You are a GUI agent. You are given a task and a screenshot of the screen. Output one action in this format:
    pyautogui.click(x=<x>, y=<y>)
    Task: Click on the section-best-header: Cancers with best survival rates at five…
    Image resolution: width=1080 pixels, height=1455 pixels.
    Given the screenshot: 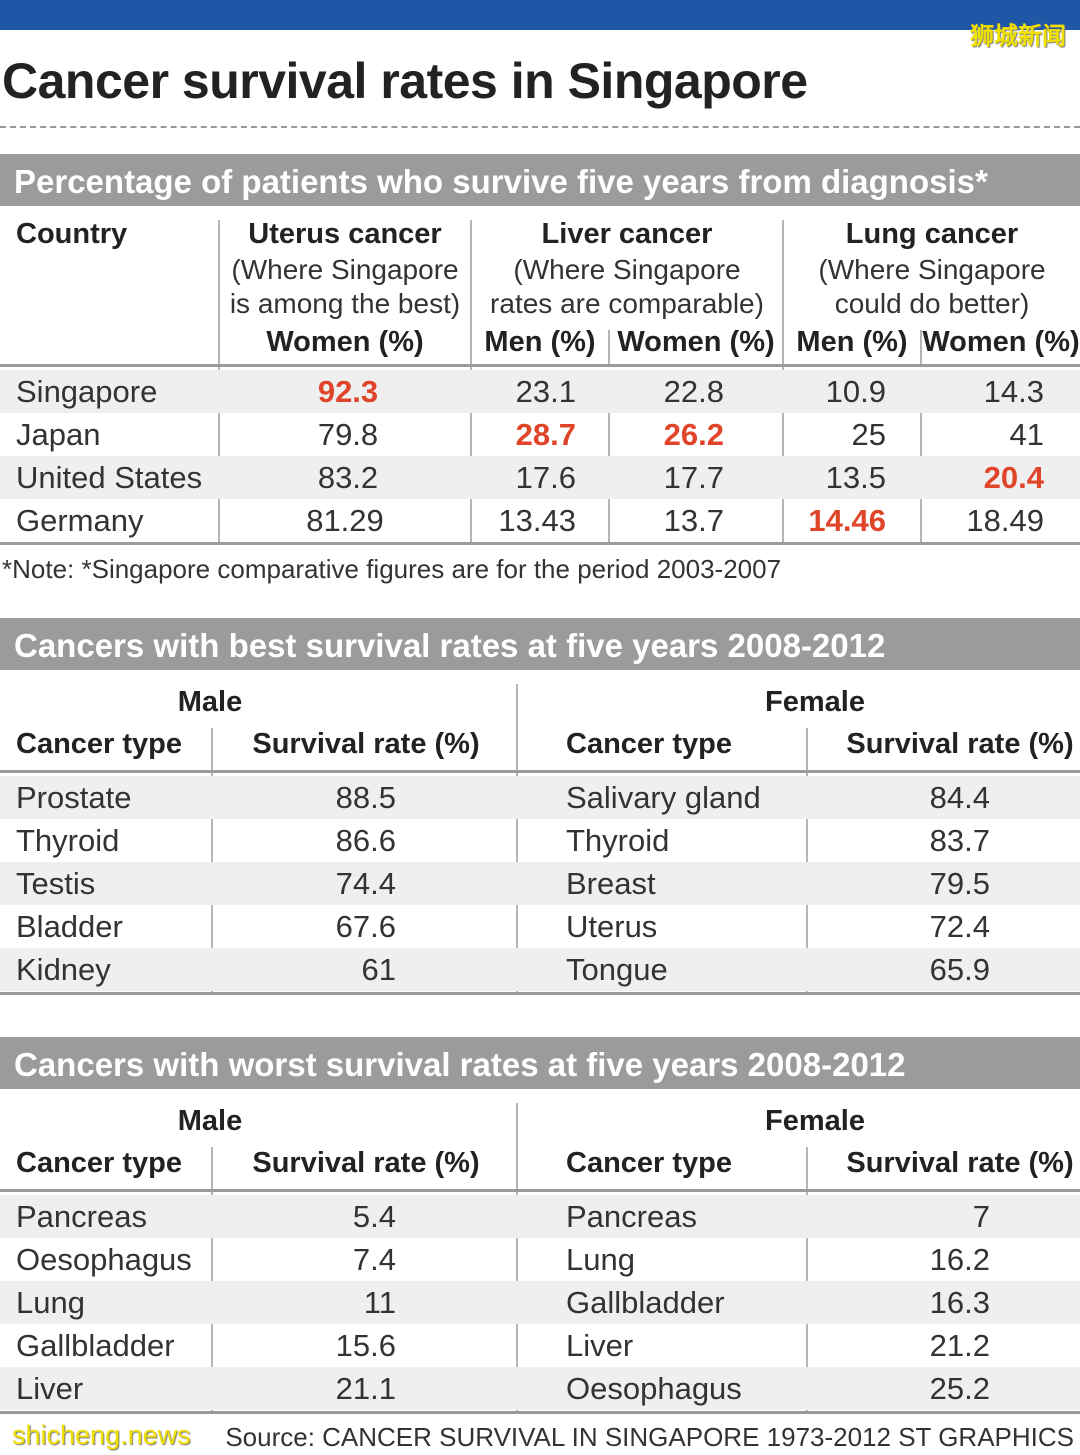 What is the action you would take?
    pyautogui.click(x=540, y=644)
    